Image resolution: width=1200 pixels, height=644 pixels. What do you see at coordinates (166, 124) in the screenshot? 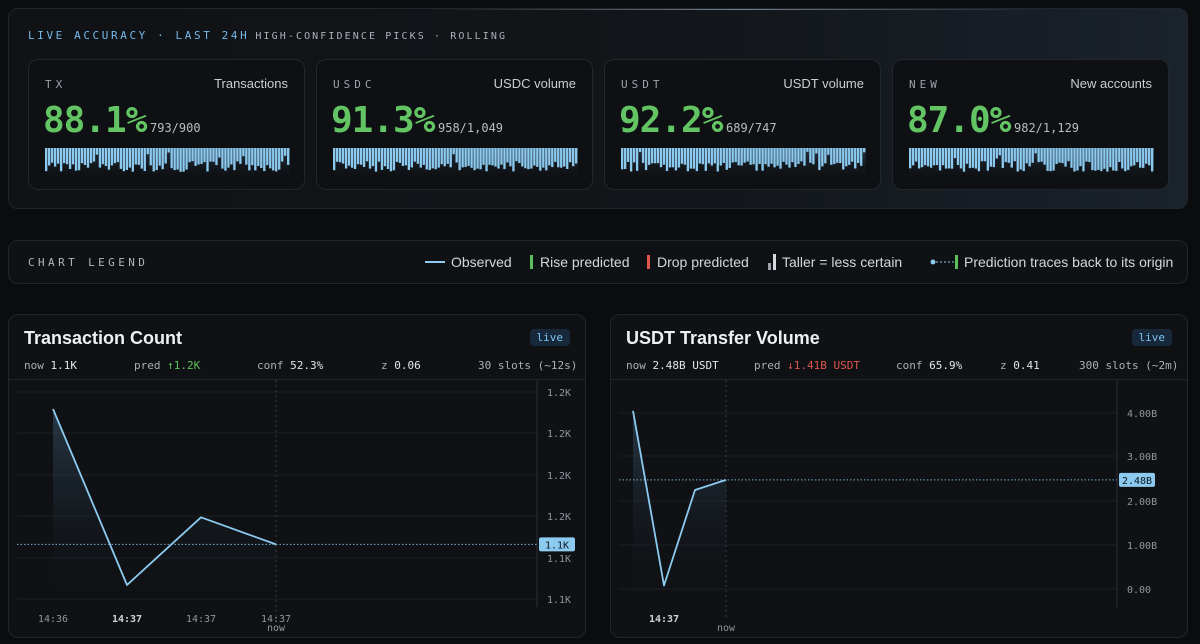
I see `accuracy-card-tx: TX Transactions 88.1% 793/900` at bounding box center [166, 124].